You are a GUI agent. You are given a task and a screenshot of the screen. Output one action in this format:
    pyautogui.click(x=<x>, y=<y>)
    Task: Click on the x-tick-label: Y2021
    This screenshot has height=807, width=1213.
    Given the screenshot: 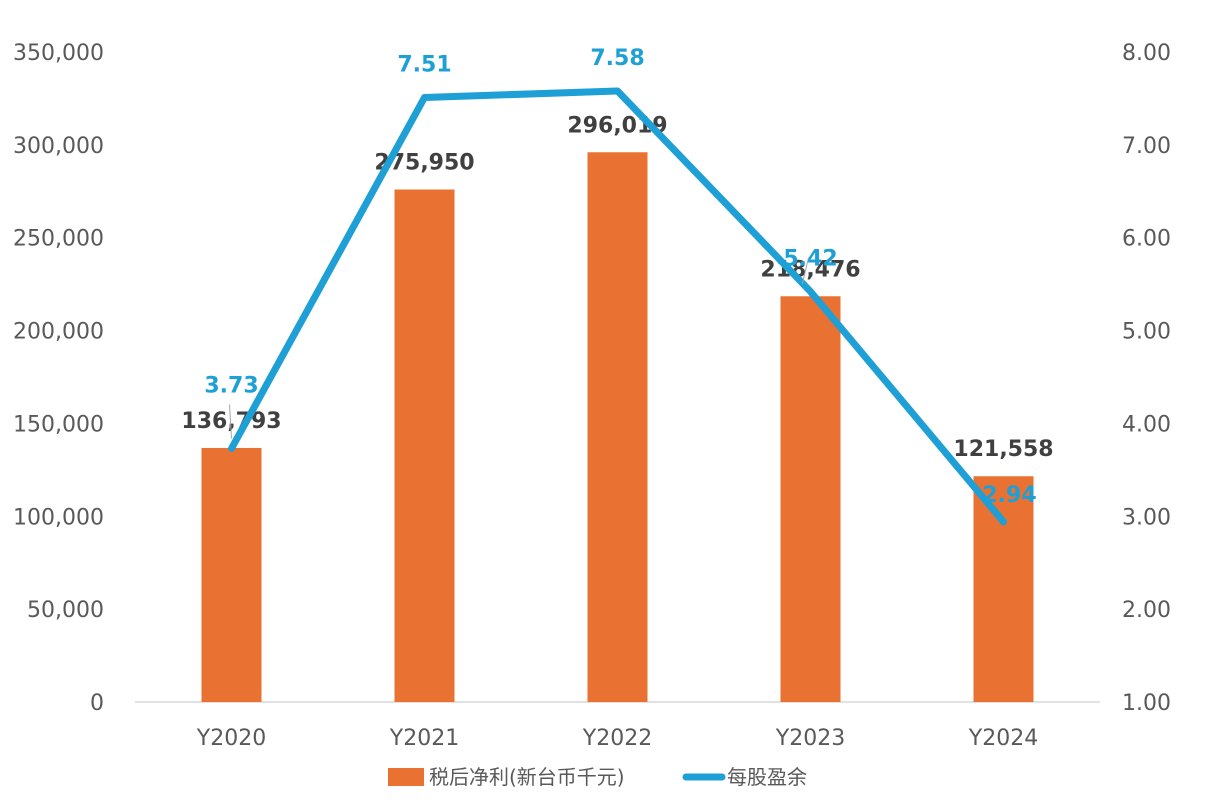 What is the action you would take?
    pyautogui.click(x=424, y=738)
    